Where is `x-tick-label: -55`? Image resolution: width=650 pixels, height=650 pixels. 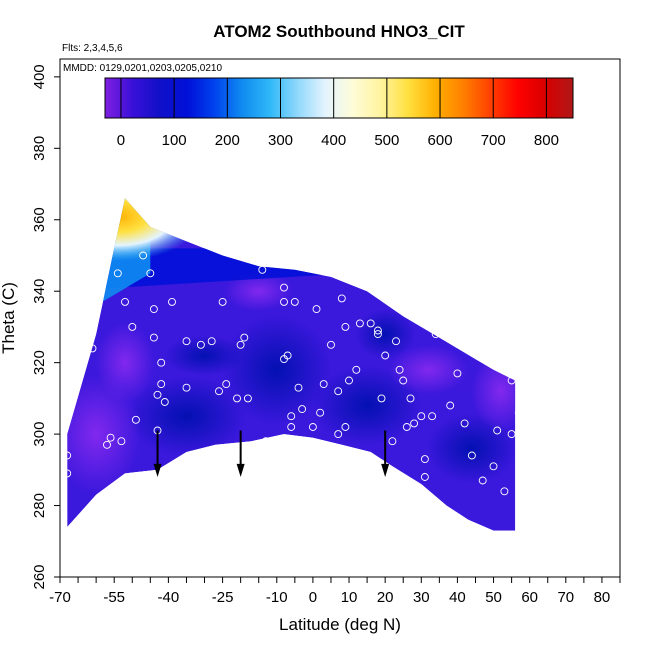
x-tick-label: -55 is located at coordinates (114, 597).